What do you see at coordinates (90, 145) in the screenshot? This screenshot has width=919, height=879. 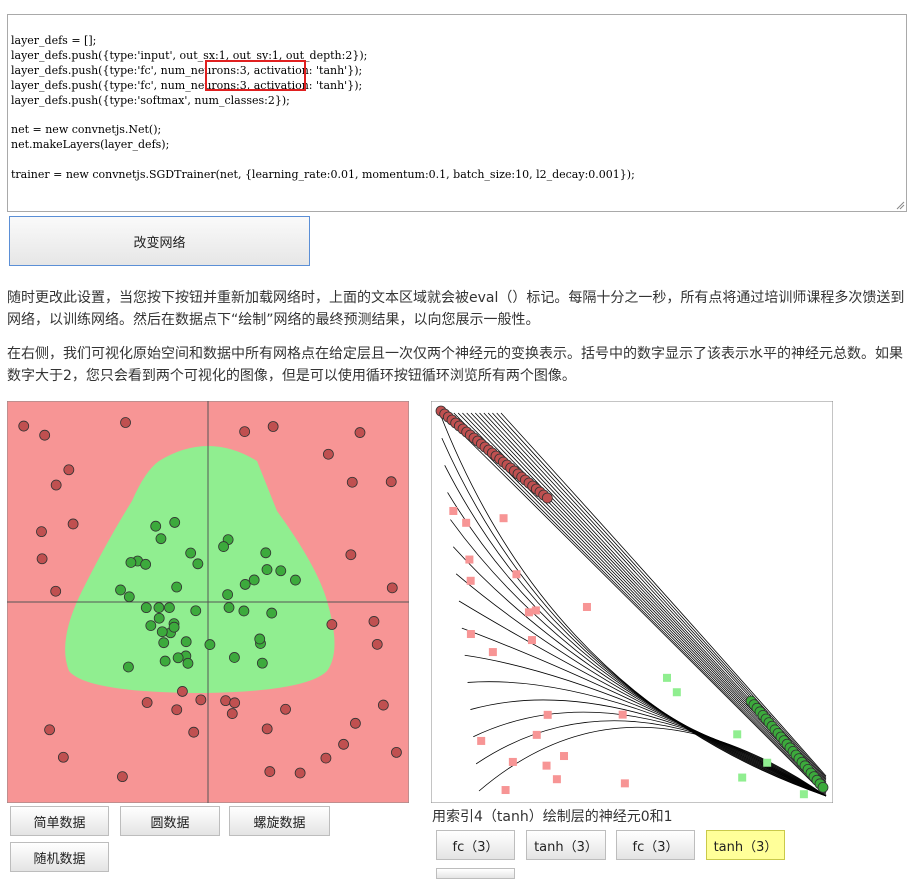 I see `code-line: net.makeLayers(layer_defs);` at bounding box center [90, 145].